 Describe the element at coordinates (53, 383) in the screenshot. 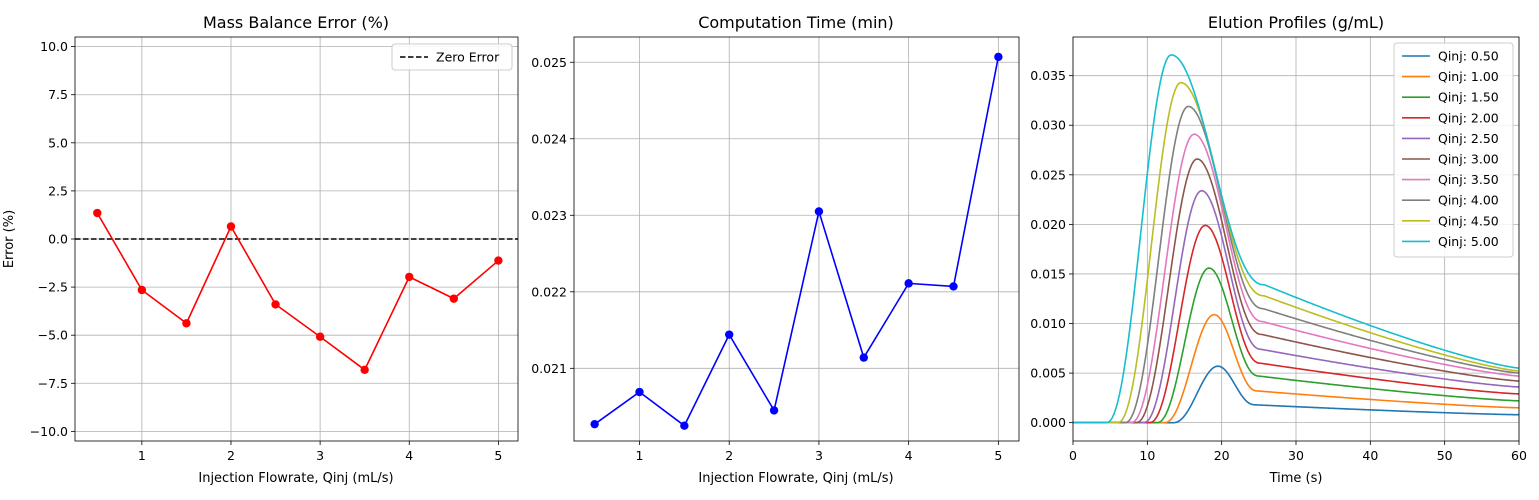

I see `y-tick-label: −7.5` at that location.